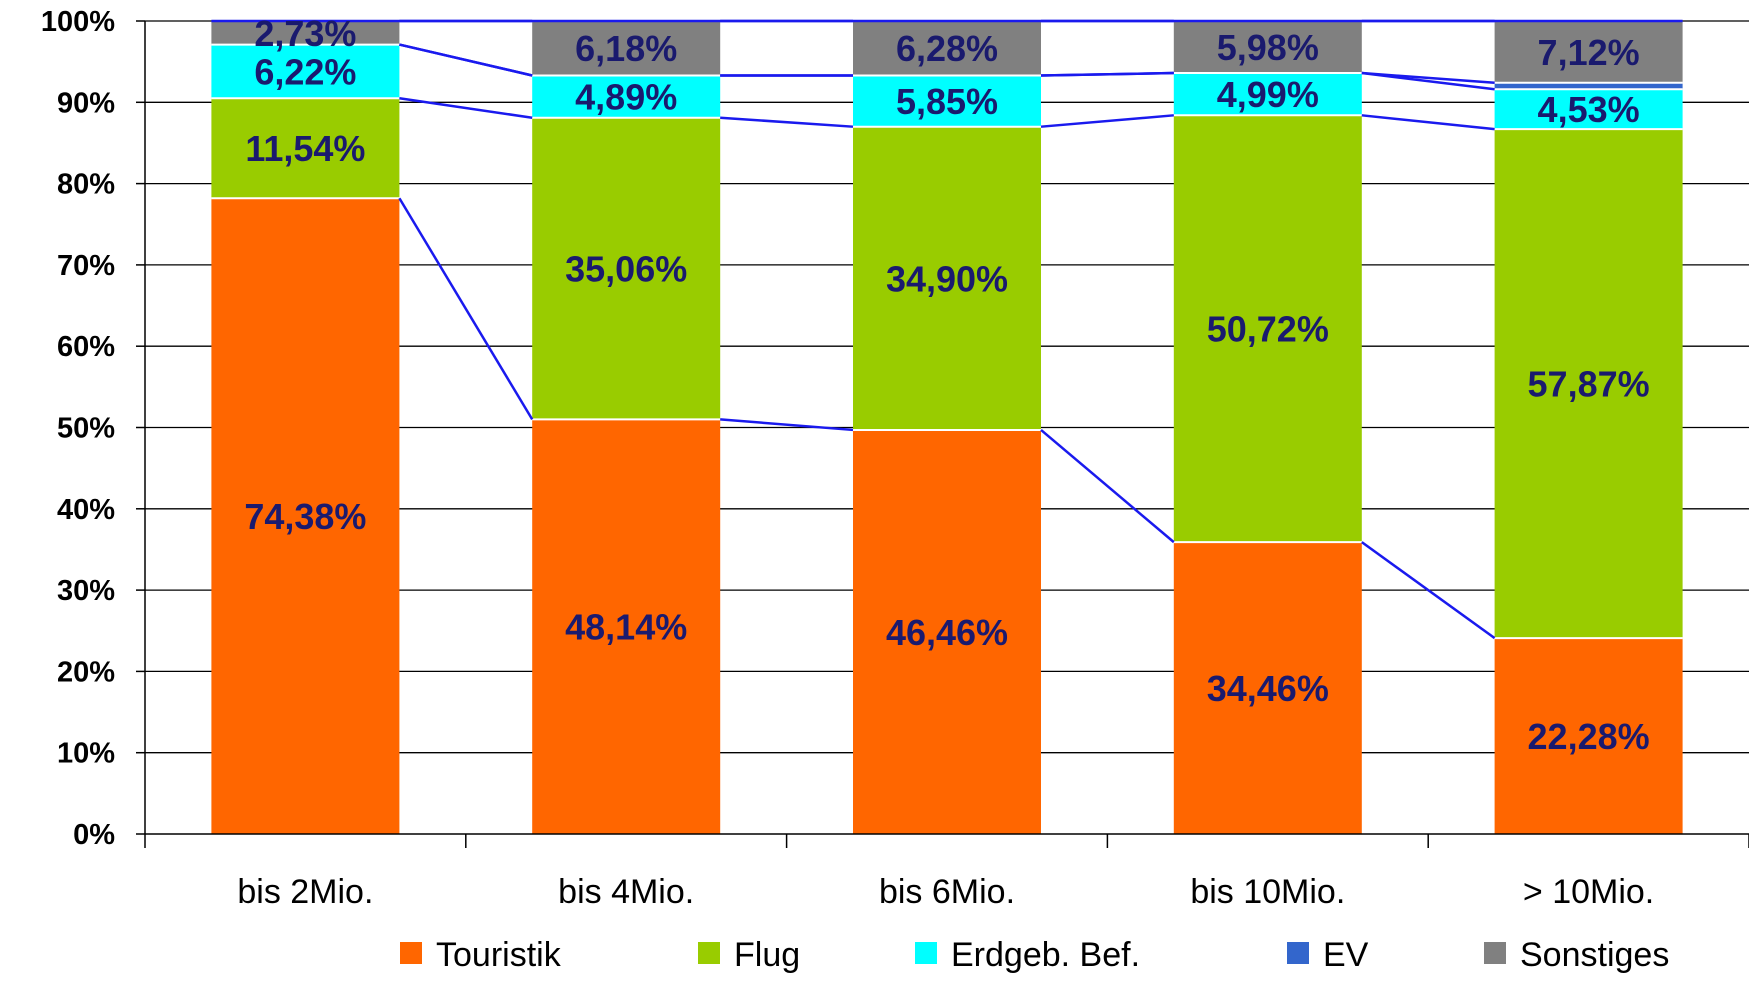  What do you see at coordinates (1588, 892) in the screenshot?
I see `x-tick-label: > 10Mio.` at bounding box center [1588, 892].